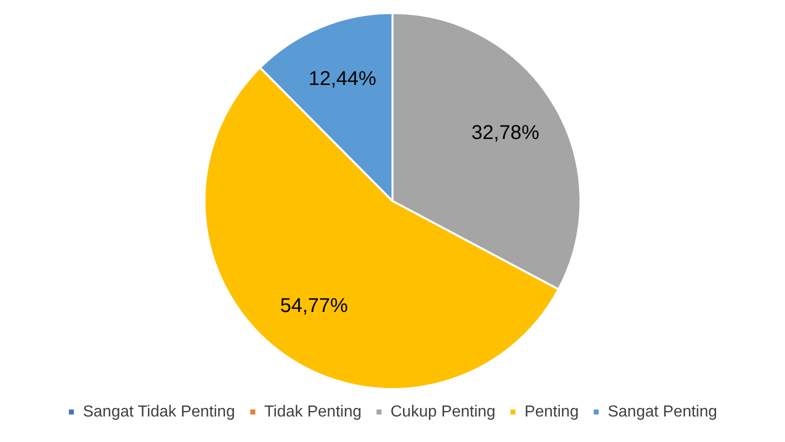  I want to click on legend-label: Sangat Tidak Penting, so click(158, 411).